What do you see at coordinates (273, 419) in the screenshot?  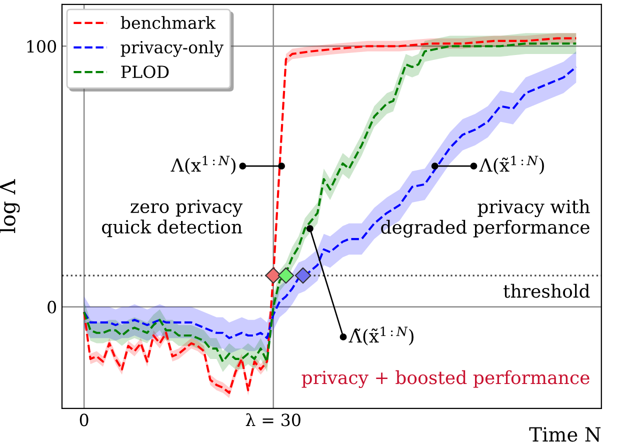 I see `x-tick-label: λ = 30` at bounding box center [273, 419].